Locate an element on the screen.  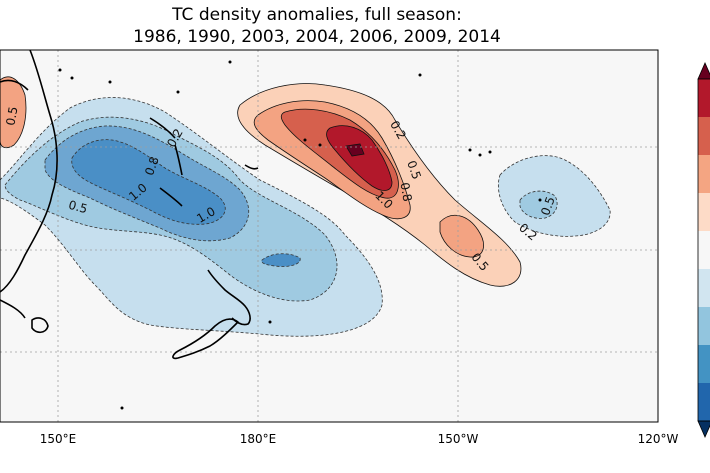
tasmania is located at coordinates (40, 325).